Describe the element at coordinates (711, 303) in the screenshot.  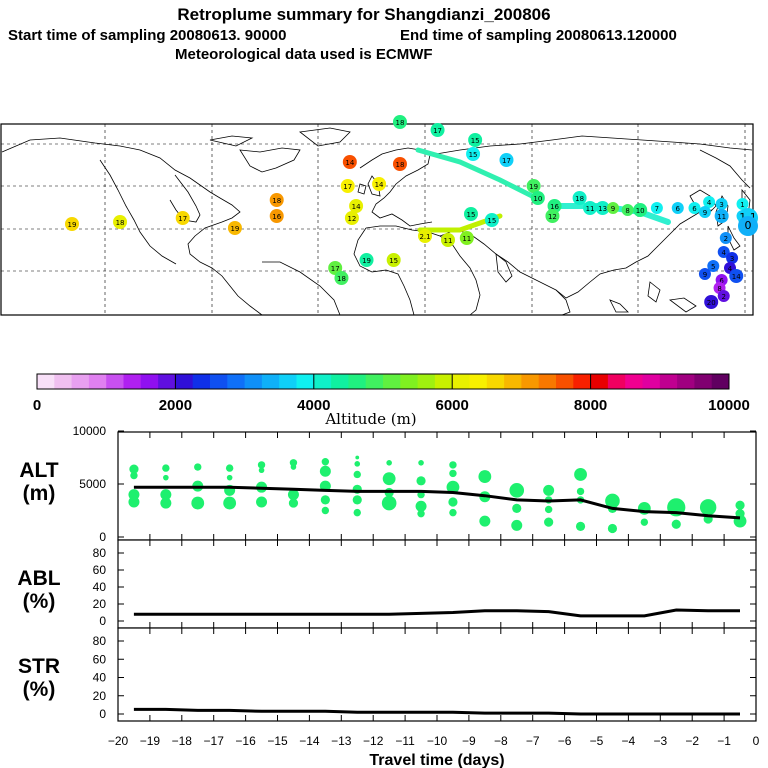
I see `plume-marker-label: 20` at that location.